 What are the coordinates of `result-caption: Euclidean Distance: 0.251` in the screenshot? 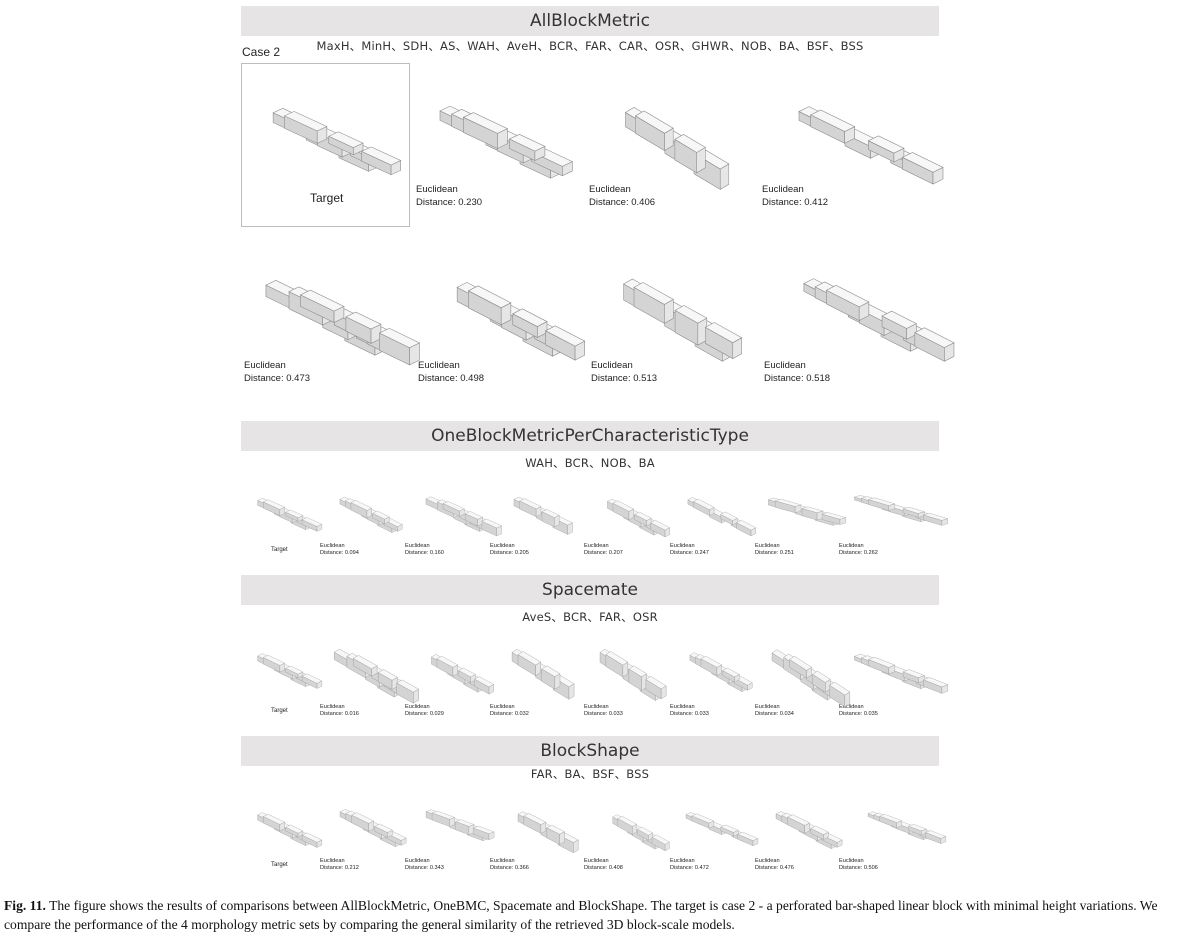 It's located at (774, 549).